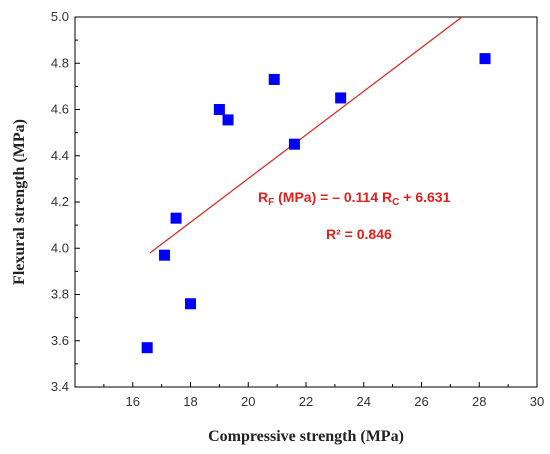  What do you see at coordinates (60, 340) in the screenshot?
I see `y-tick-label: 3.6` at bounding box center [60, 340].